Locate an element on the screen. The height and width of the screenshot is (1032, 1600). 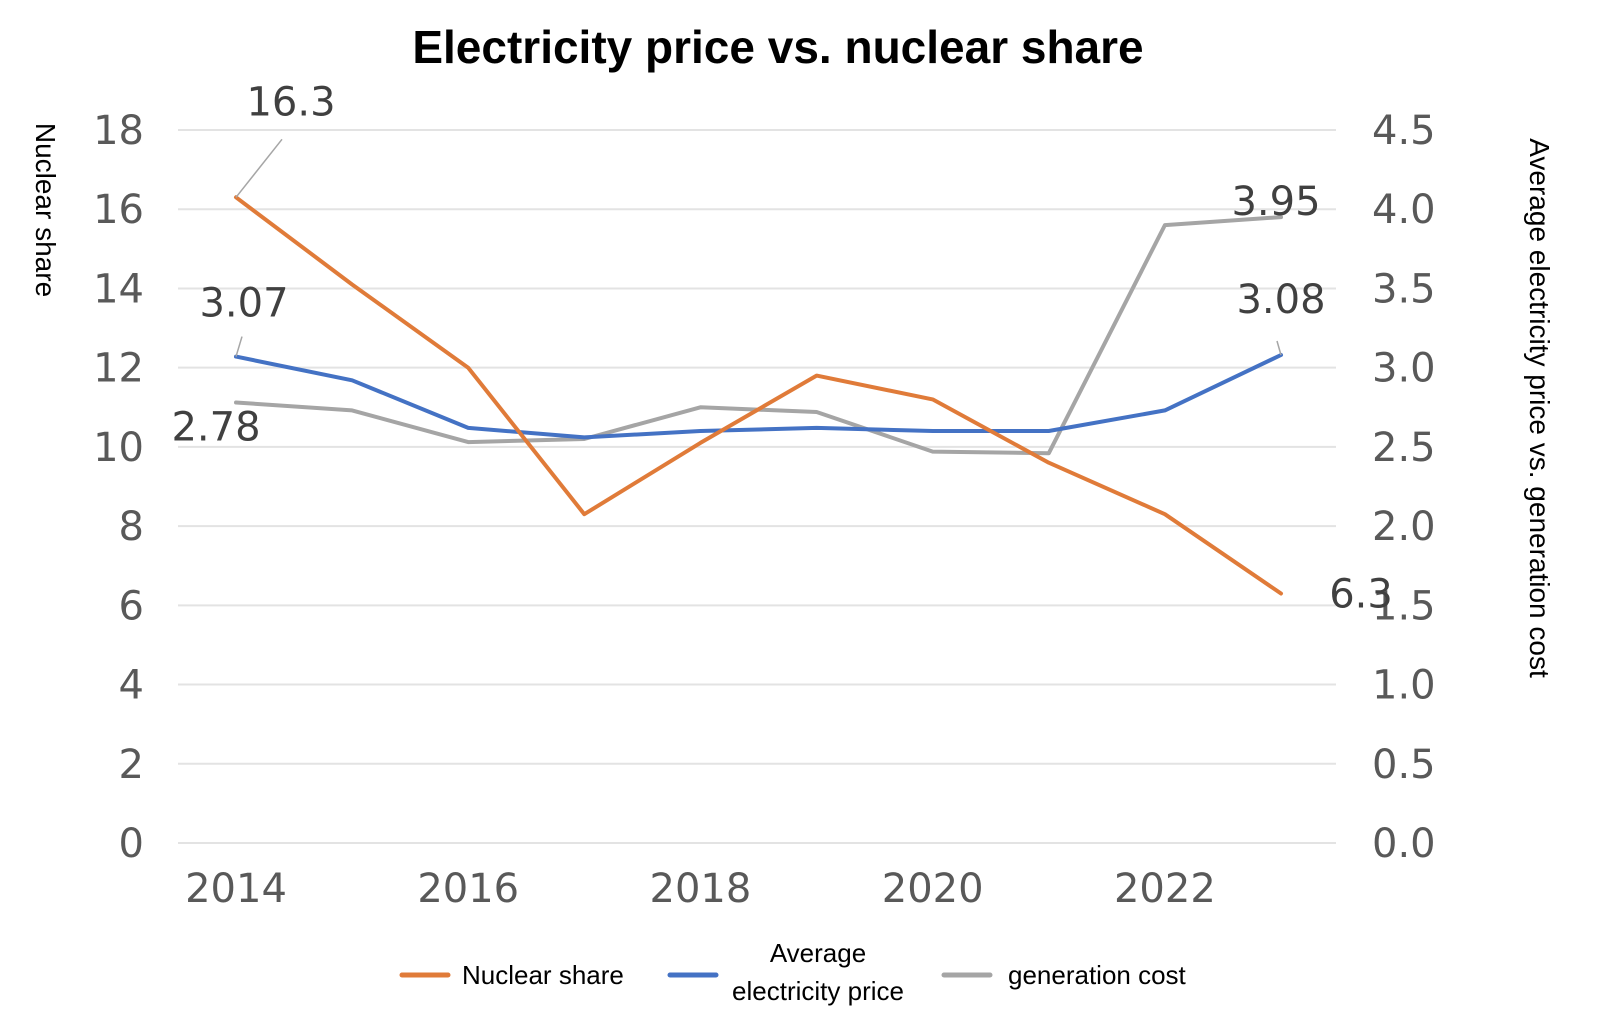
x-tick-label: 2014 is located at coordinates (236, 889).